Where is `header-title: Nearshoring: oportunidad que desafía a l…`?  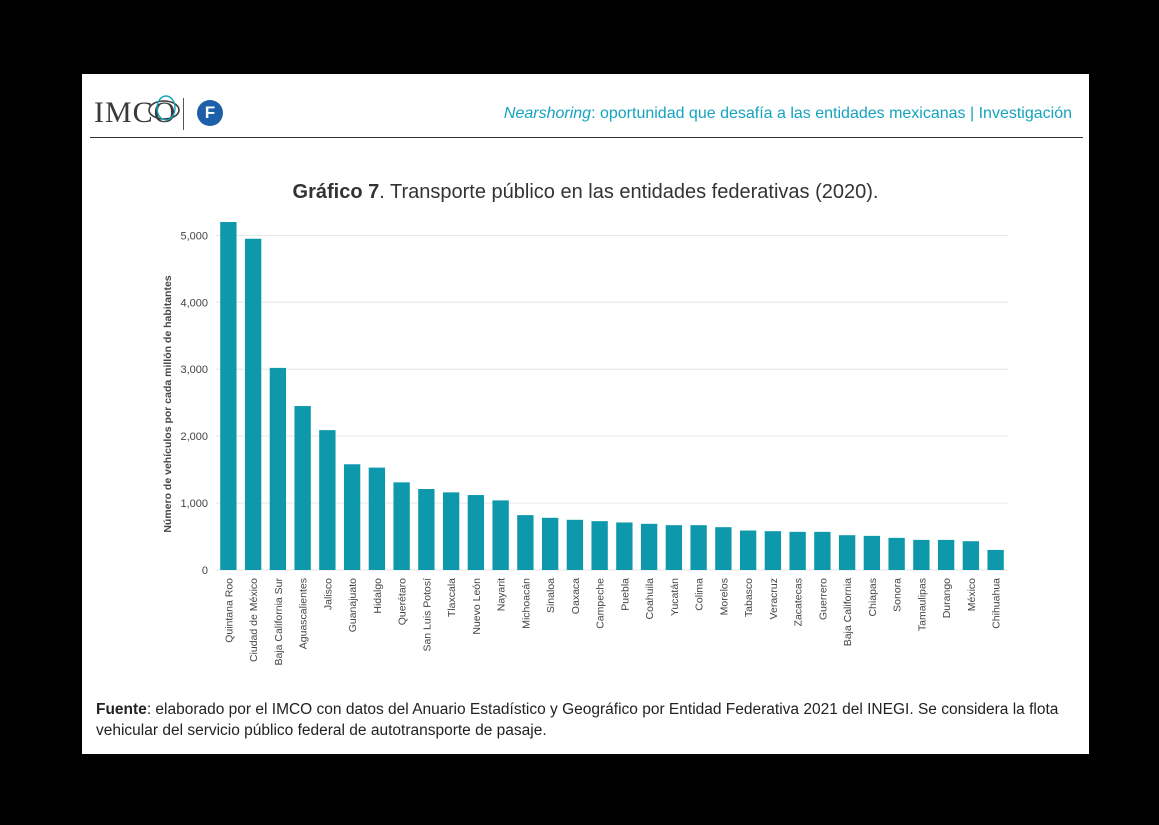
header-title: Nearshoring: oportunidad que desafía a l… is located at coordinates (788, 114).